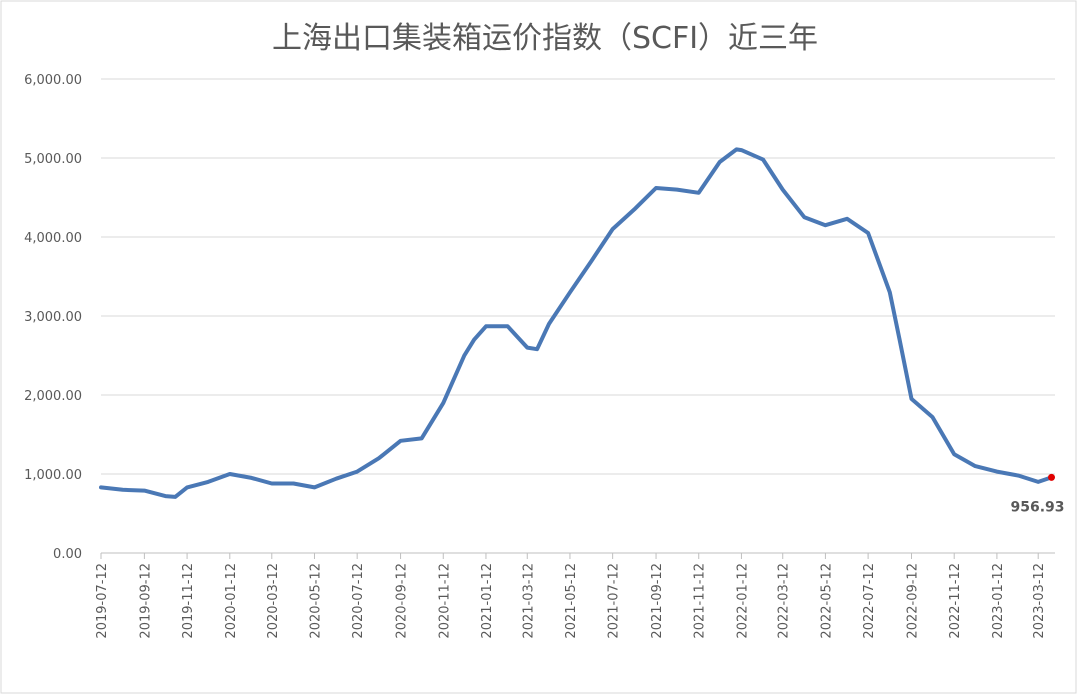  Describe the element at coordinates (145, 601) in the screenshot. I see `x-tick-label: 2019-09-12` at that location.